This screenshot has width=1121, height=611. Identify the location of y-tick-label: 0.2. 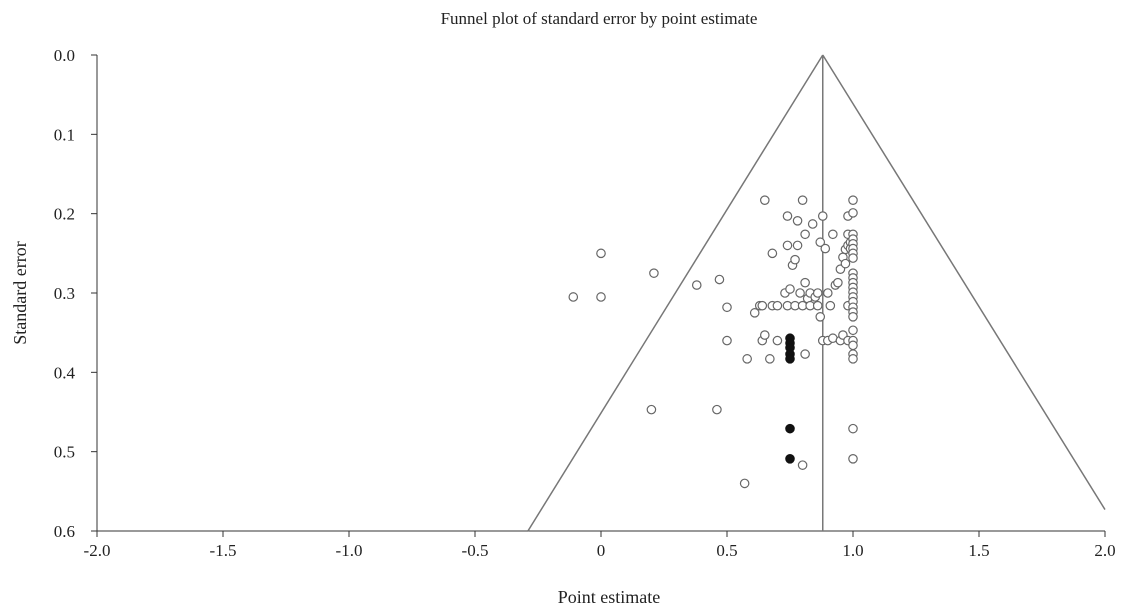
(64, 214).